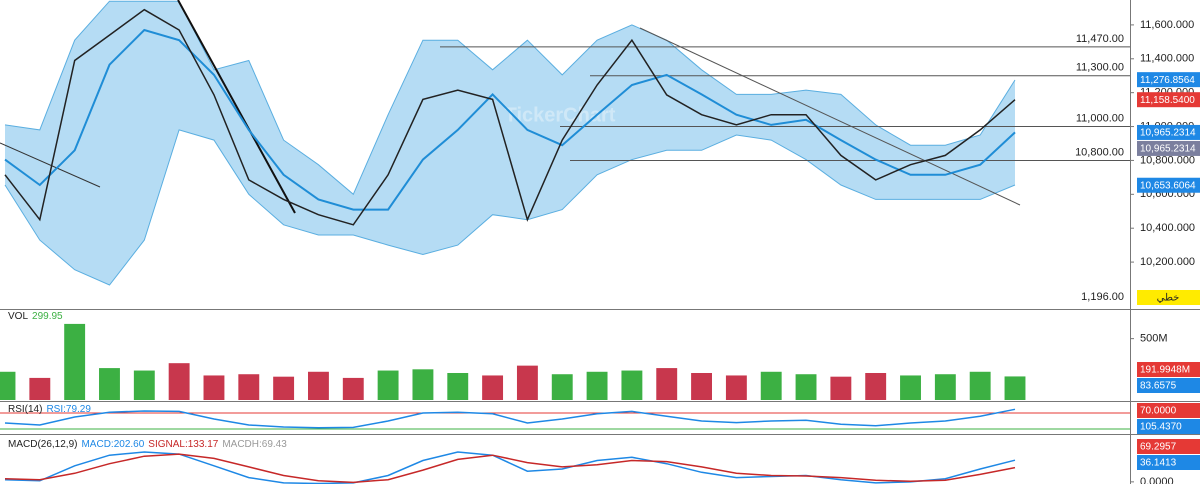 This screenshot has height=484, width=1200. What do you see at coordinates (1167, 59) in the screenshot?
I see `y-tick-label: 11,400.000` at bounding box center [1167, 59].